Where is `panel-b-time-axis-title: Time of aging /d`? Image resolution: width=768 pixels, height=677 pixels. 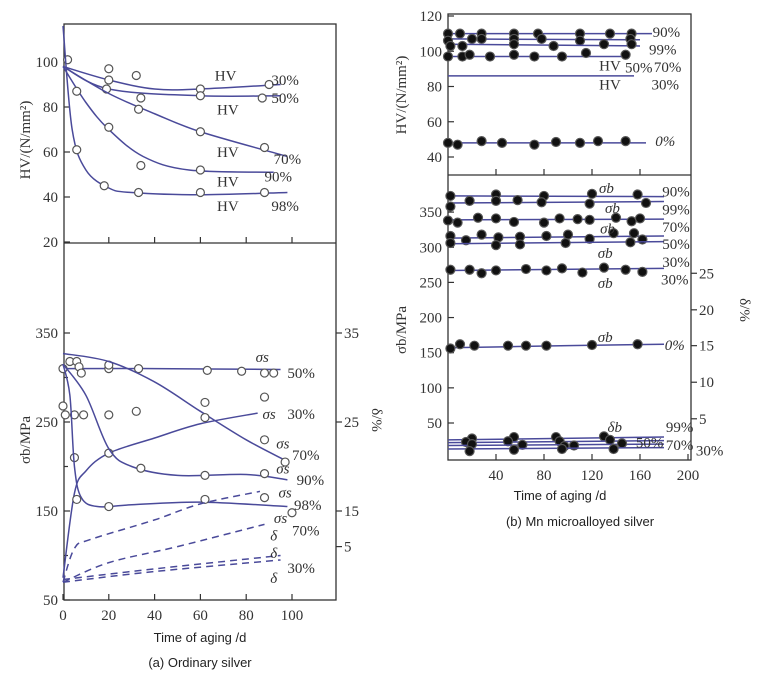
panel-b-time-axis-title: Time of aging /d is located at coordinates (560, 495).